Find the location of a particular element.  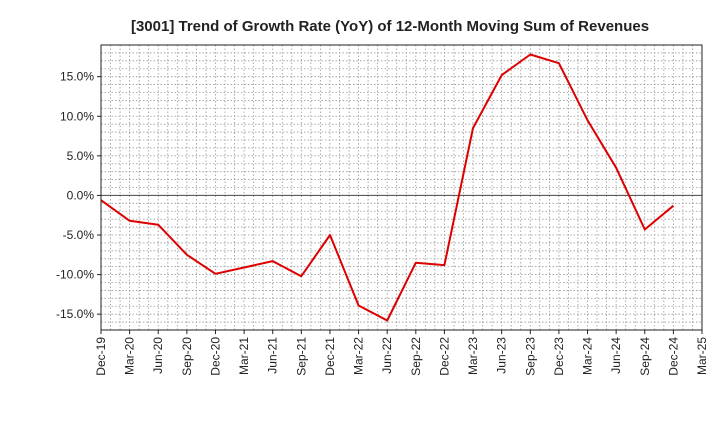

x-tick-label: Jun-22 is located at coordinates (387, 355).